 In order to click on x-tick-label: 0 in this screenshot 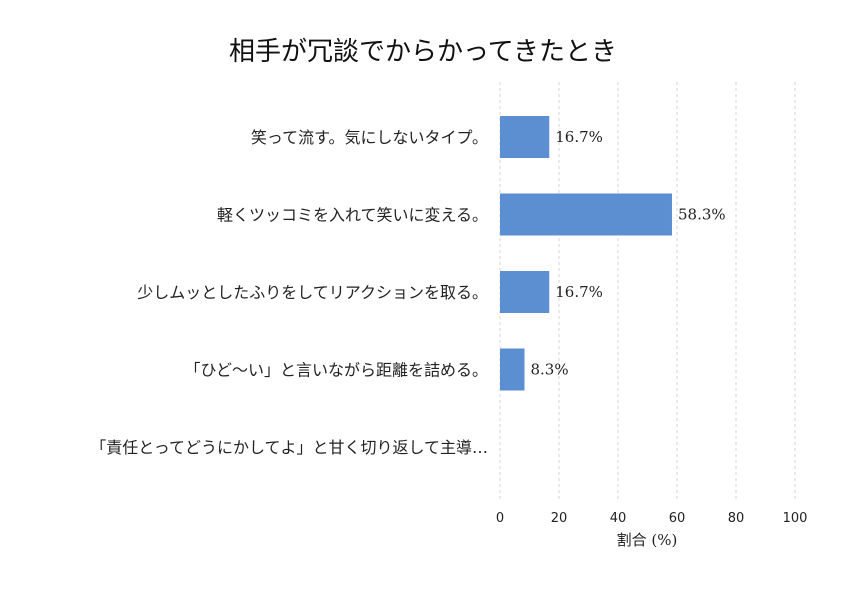, I will do `click(500, 518)`.